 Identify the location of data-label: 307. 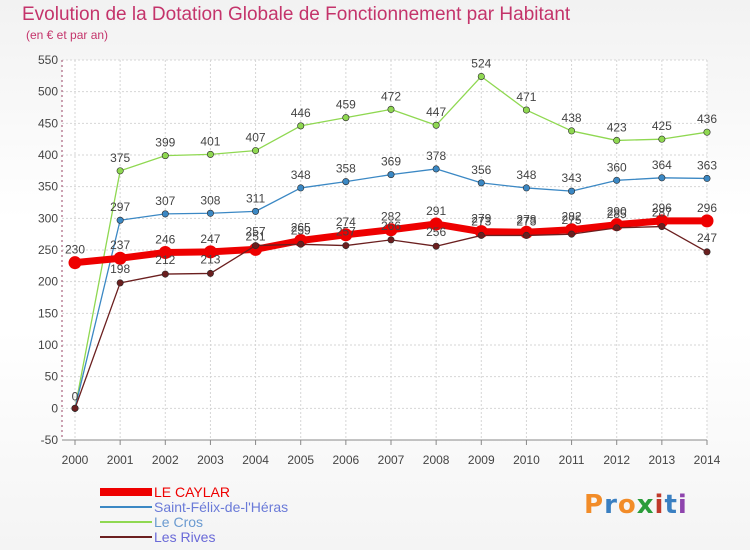
(165, 201).